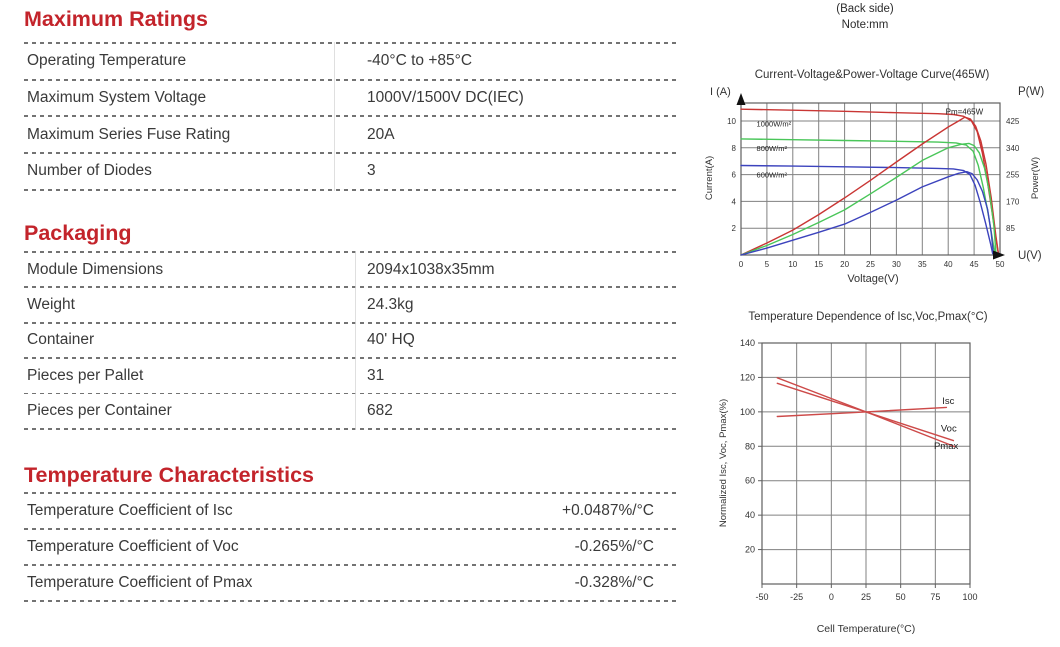 This screenshot has height=647, width=1060. I want to click on spec-label: Temperature Coefficient of Pmax, so click(140, 582).